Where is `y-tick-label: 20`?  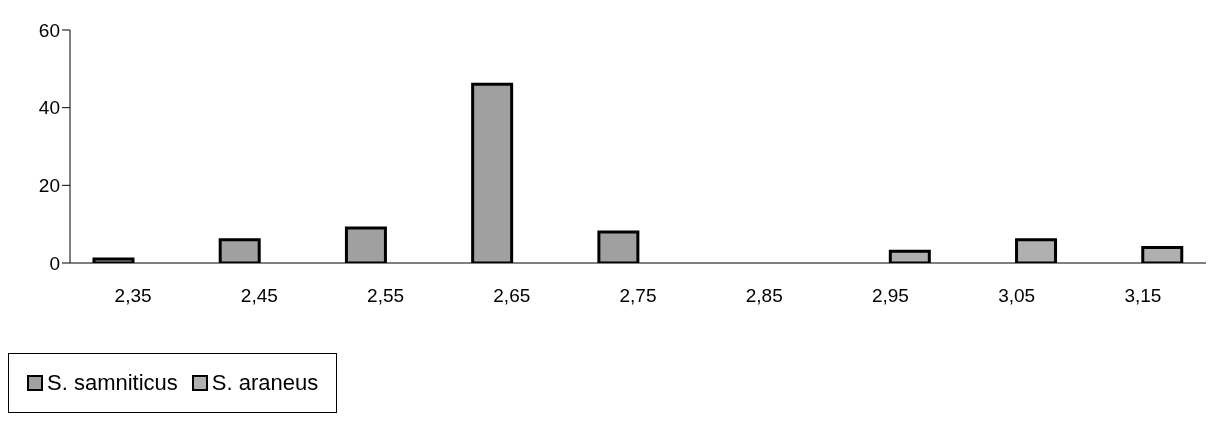
y-tick-label: 20 is located at coordinates (49, 186).